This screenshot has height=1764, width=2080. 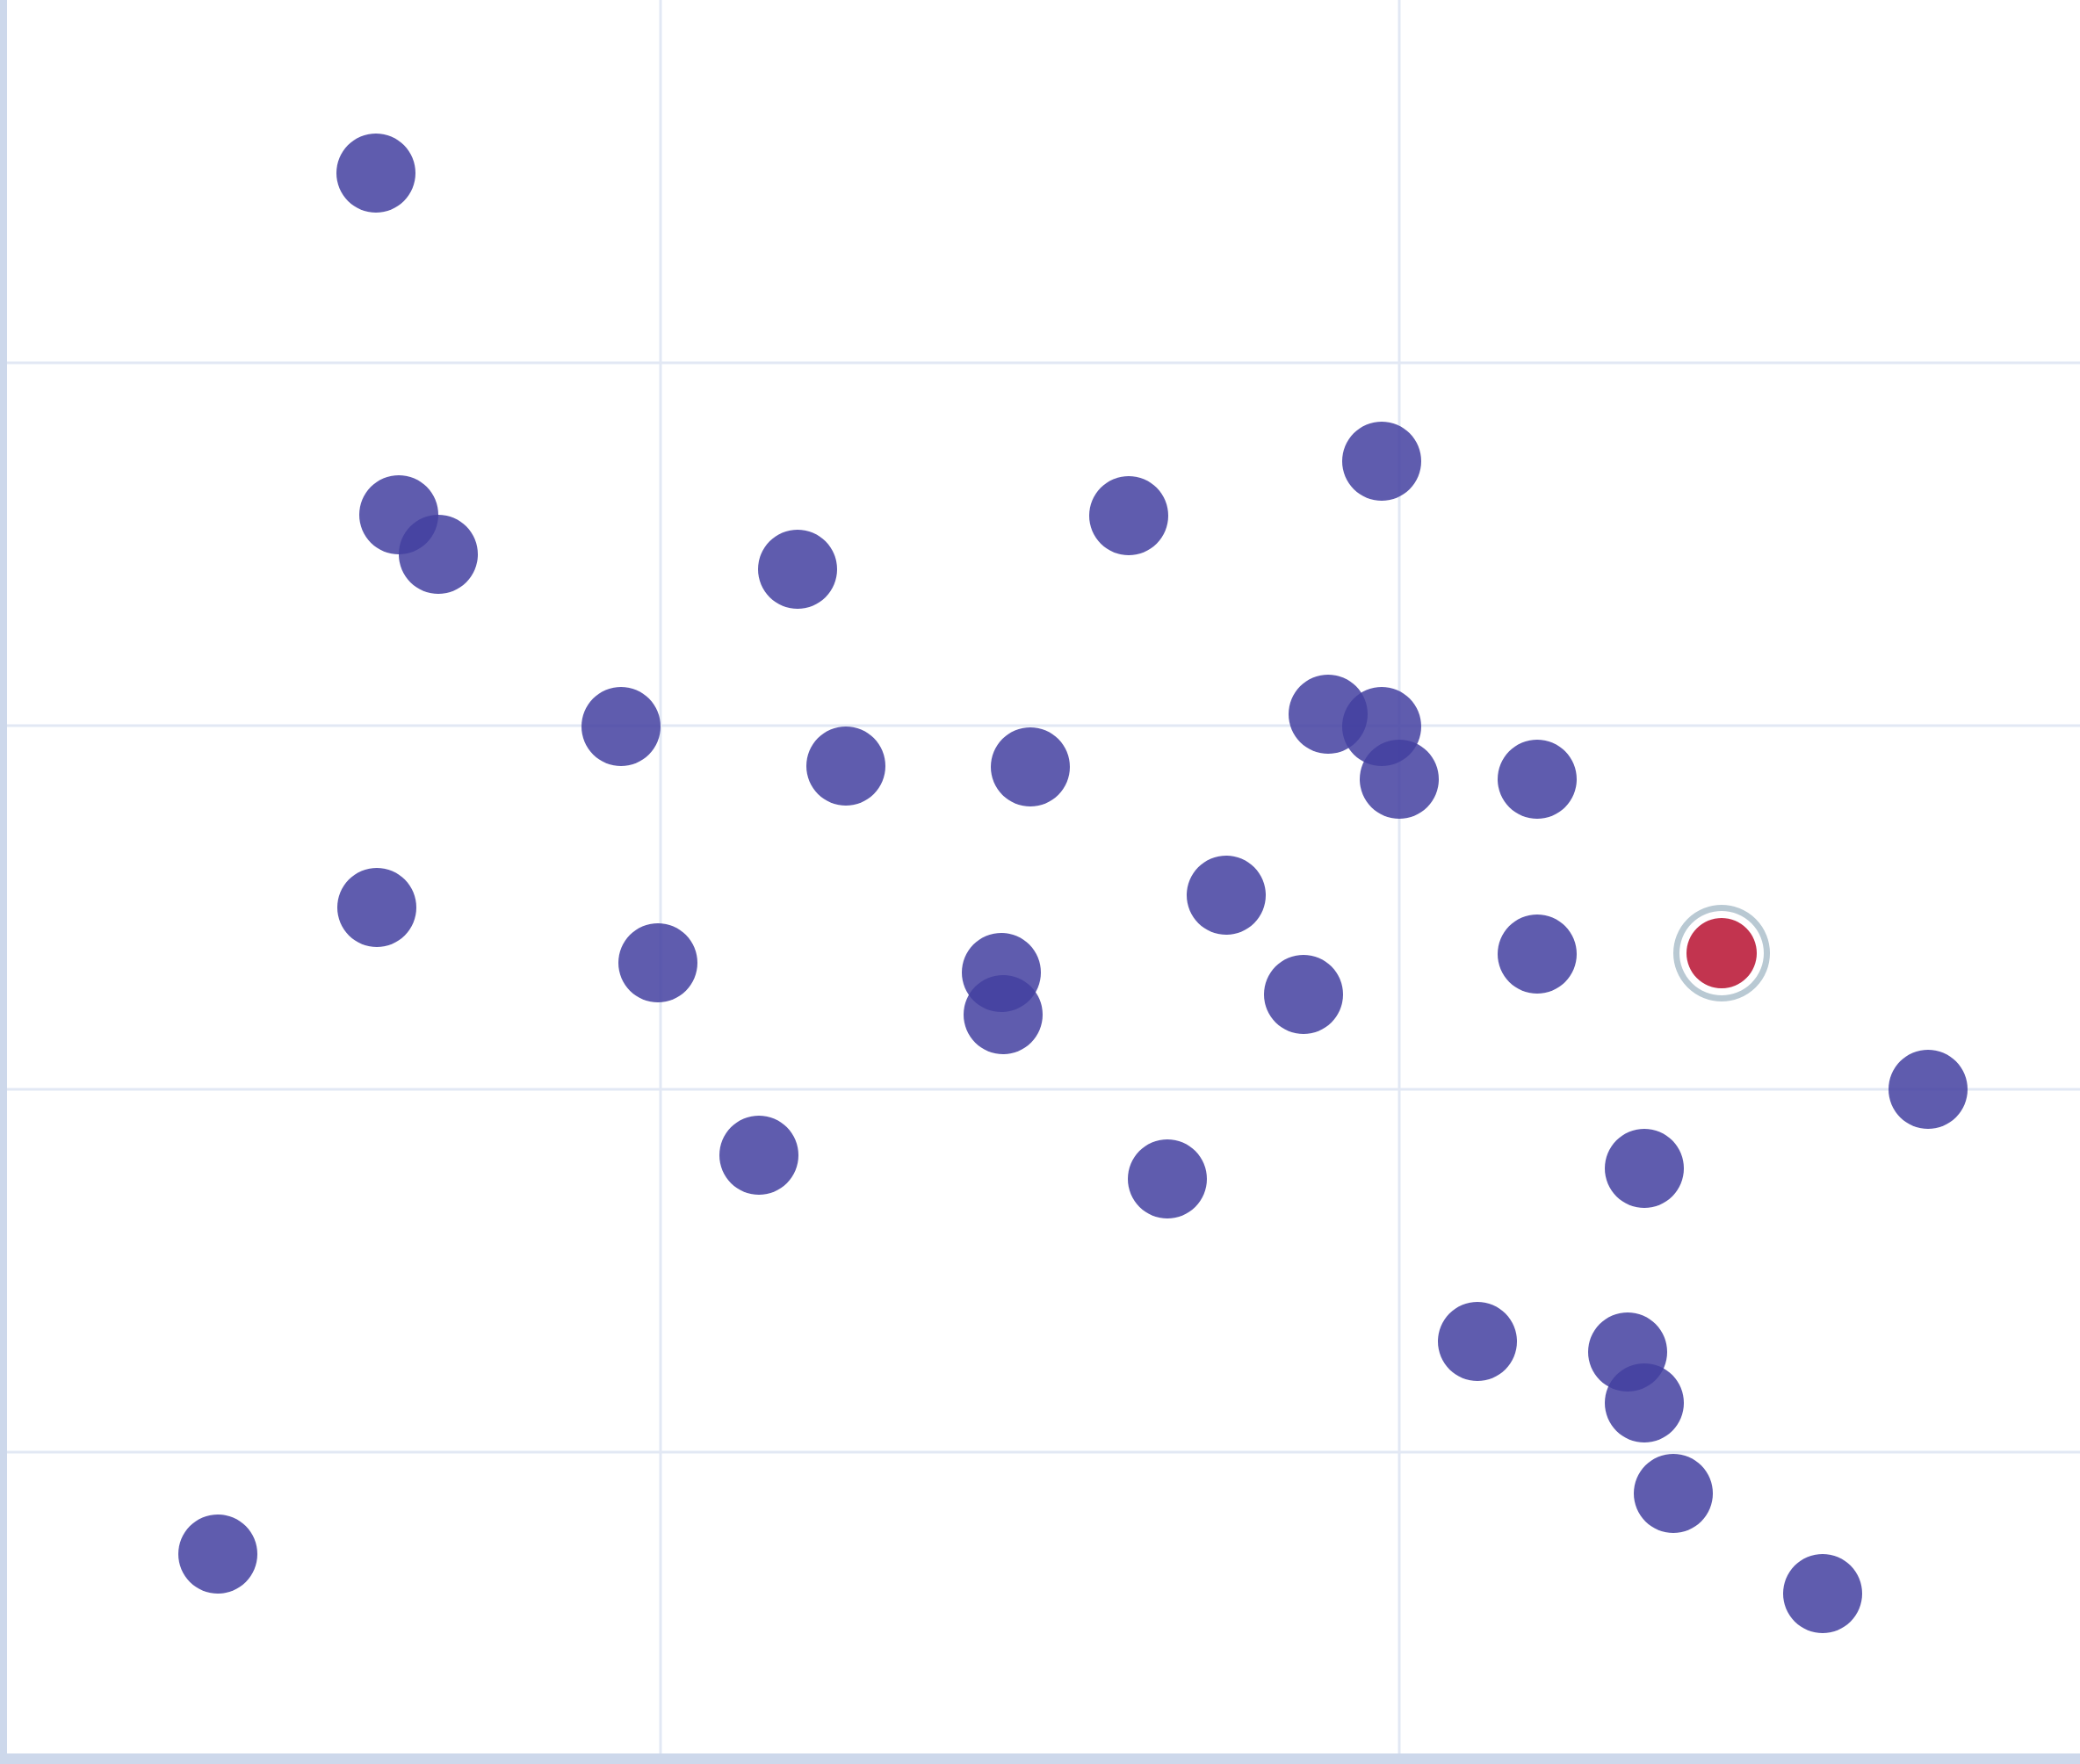 I want to click on axis-edge-band-left, so click(x=3, y=882).